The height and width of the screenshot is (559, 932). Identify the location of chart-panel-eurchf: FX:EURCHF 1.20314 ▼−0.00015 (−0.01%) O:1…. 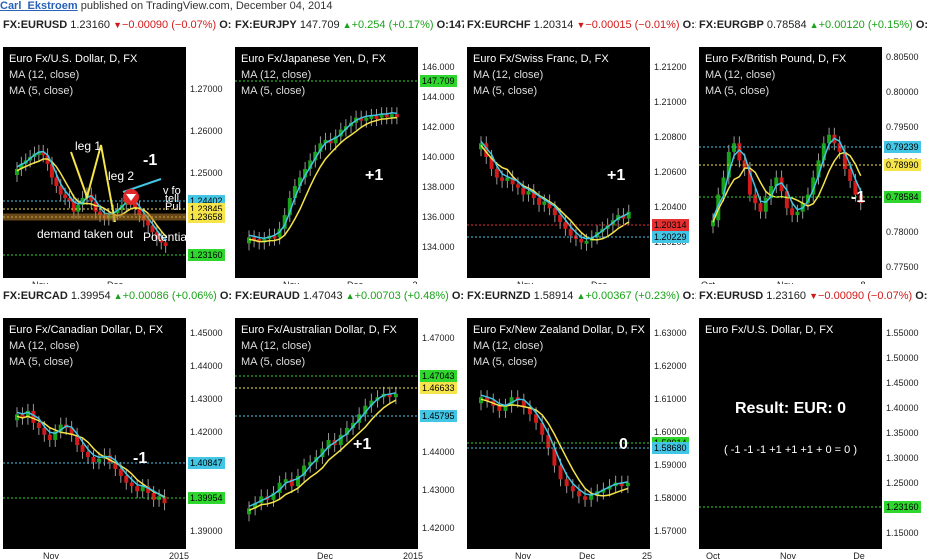
(580, 150).